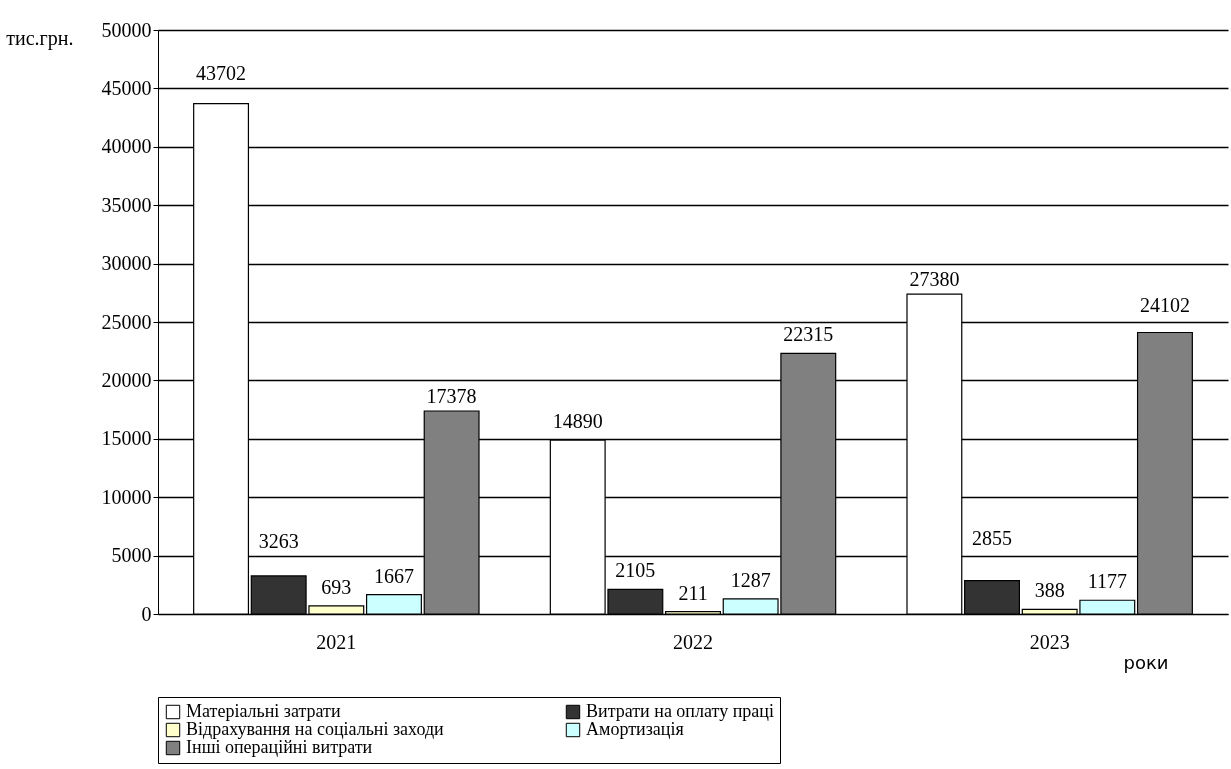 This screenshot has width=1231, height=769. I want to click on y-axis-title: тис.грн., so click(40, 38).